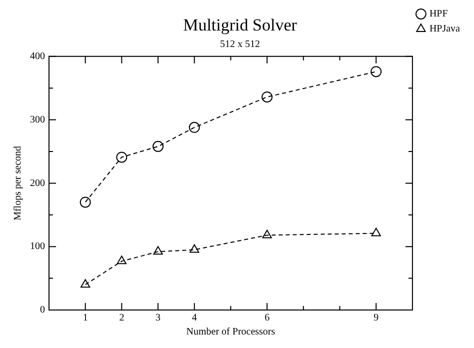  What do you see at coordinates (121, 318) in the screenshot?
I see `x-tick-label: 2` at bounding box center [121, 318].